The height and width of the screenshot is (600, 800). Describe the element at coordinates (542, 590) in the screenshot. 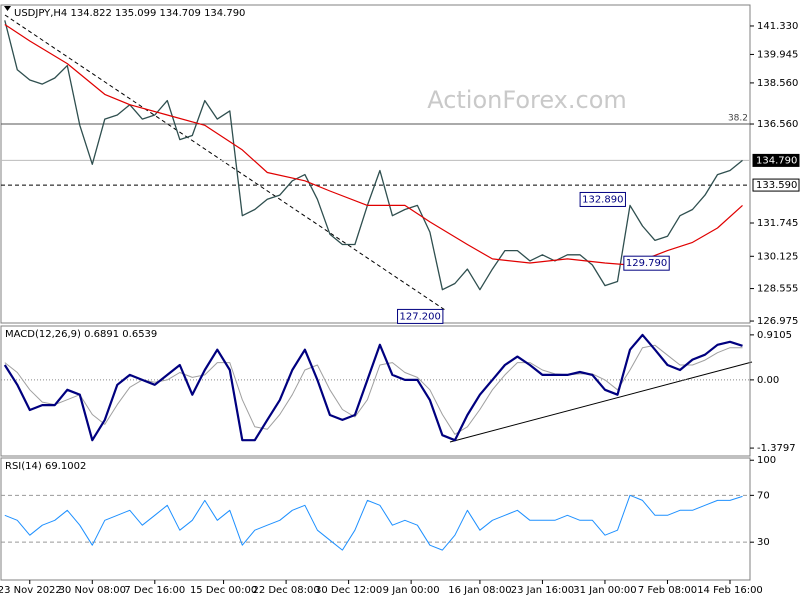

I see `x-tick-label: 23 Jan 16:00` at that location.